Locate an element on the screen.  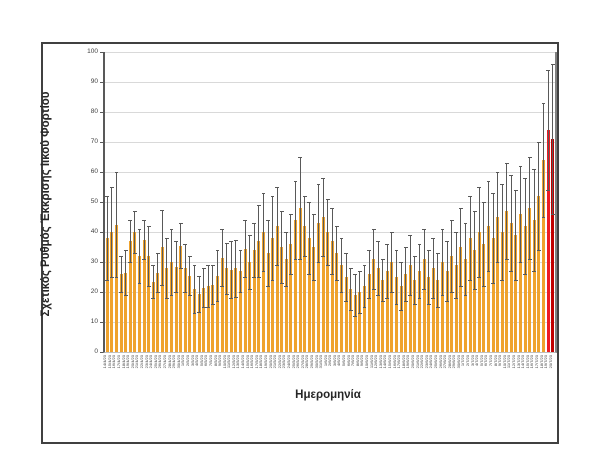
gridline-y100 is located at coordinates (330, 52).